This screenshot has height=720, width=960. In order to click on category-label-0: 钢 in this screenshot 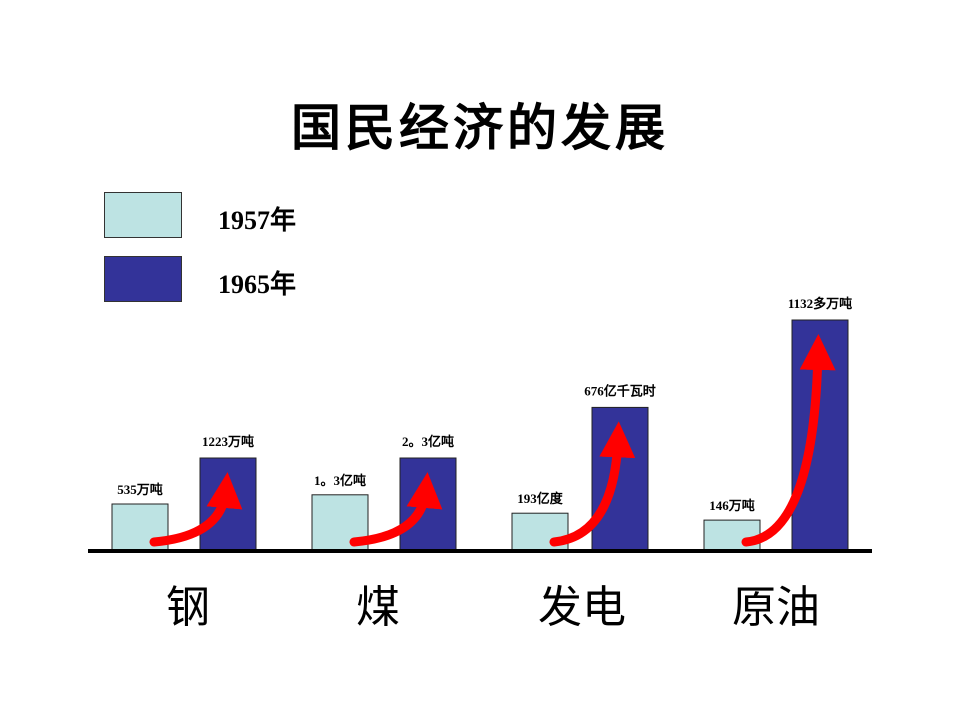, I will do `click(188, 607)`.